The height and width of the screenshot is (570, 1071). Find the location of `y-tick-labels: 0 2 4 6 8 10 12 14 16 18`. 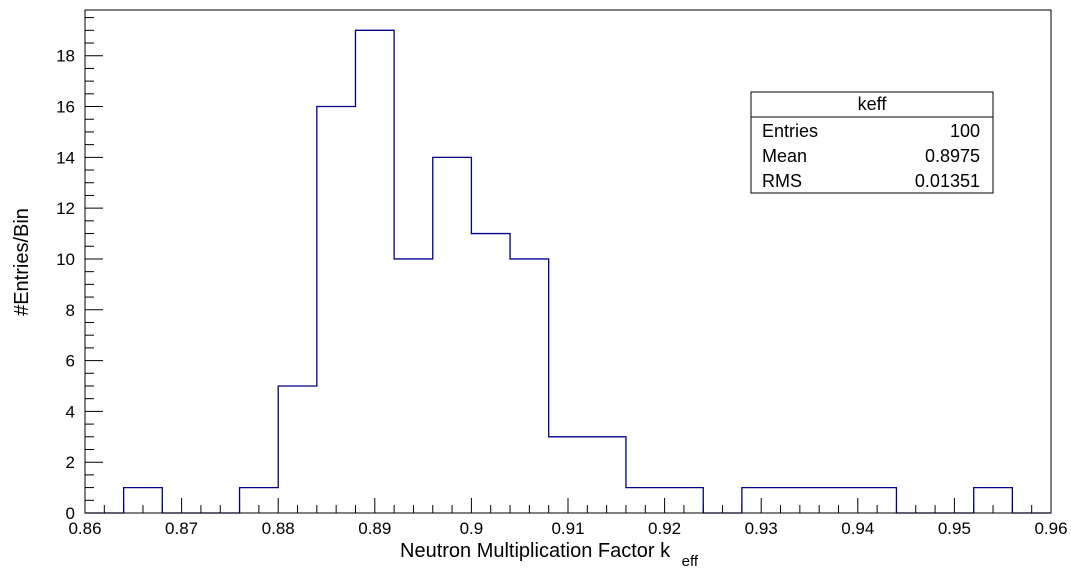

y-tick-labels: 0 2 4 6 8 10 12 14 16 18 is located at coordinates (65, 285).